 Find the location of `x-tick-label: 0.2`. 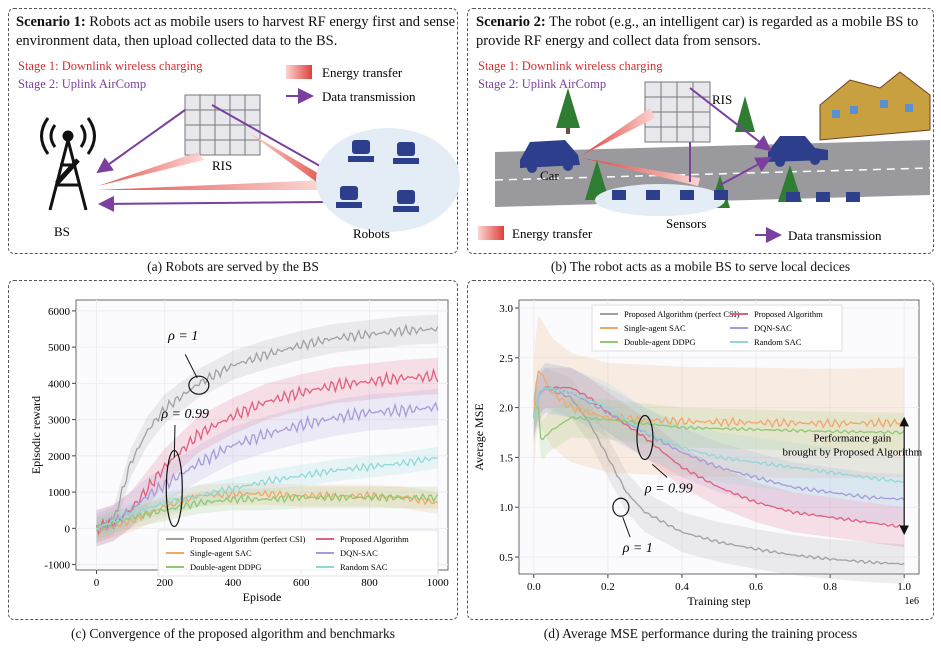

x-tick-label: 0.2 is located at coordinates (608, 587).